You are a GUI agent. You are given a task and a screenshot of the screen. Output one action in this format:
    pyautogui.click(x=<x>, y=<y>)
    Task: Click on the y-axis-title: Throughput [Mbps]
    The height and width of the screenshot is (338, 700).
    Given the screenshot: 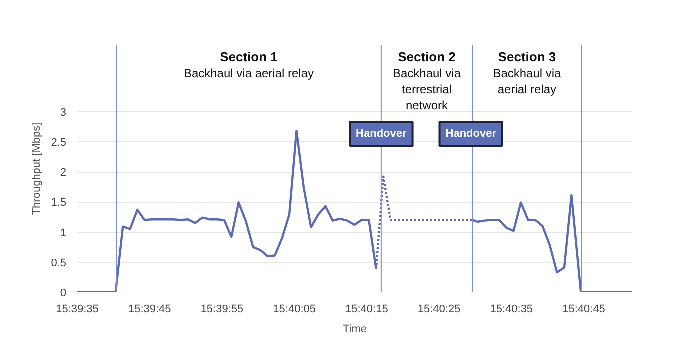 What is the action you would take?
    pyautogui.click(x=37, y=169)
    